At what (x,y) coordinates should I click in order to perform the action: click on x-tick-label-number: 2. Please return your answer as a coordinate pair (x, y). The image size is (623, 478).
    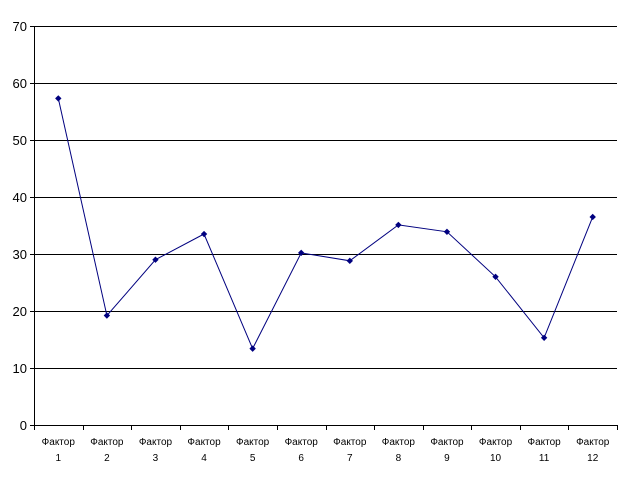
    Looking at the image, I should click on (107, 458).